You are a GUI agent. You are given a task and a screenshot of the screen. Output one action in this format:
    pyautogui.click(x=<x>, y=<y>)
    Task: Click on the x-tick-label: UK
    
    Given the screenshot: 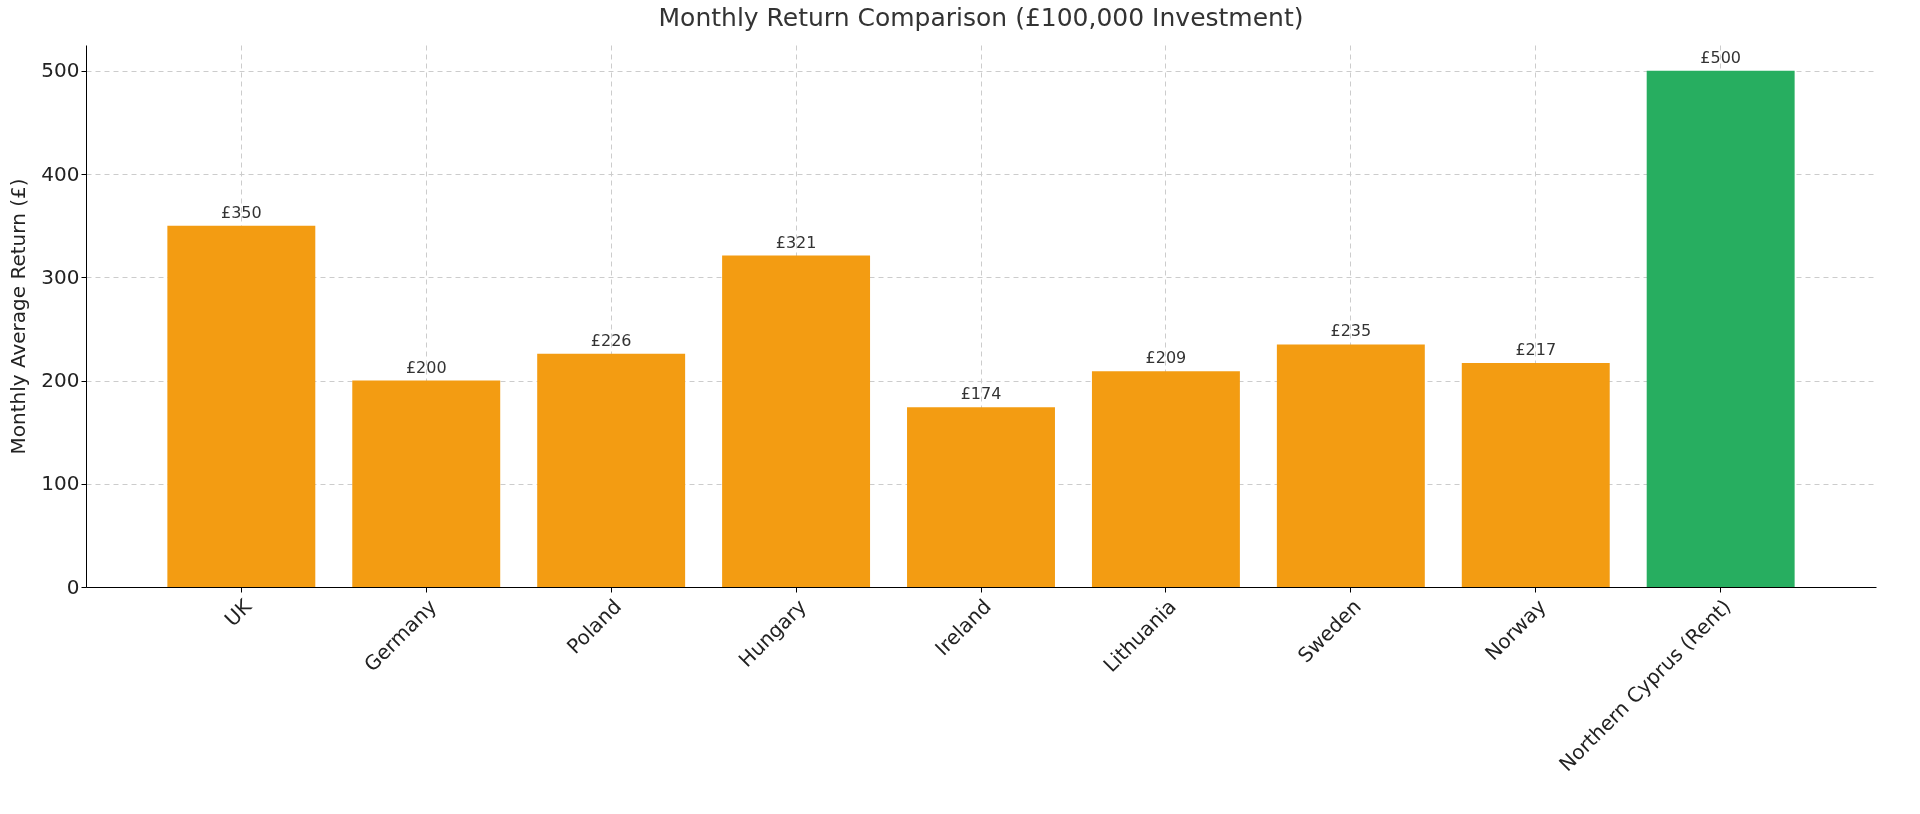 What is the action you would take?
    pyautogui.click(x=238, y=612)
    